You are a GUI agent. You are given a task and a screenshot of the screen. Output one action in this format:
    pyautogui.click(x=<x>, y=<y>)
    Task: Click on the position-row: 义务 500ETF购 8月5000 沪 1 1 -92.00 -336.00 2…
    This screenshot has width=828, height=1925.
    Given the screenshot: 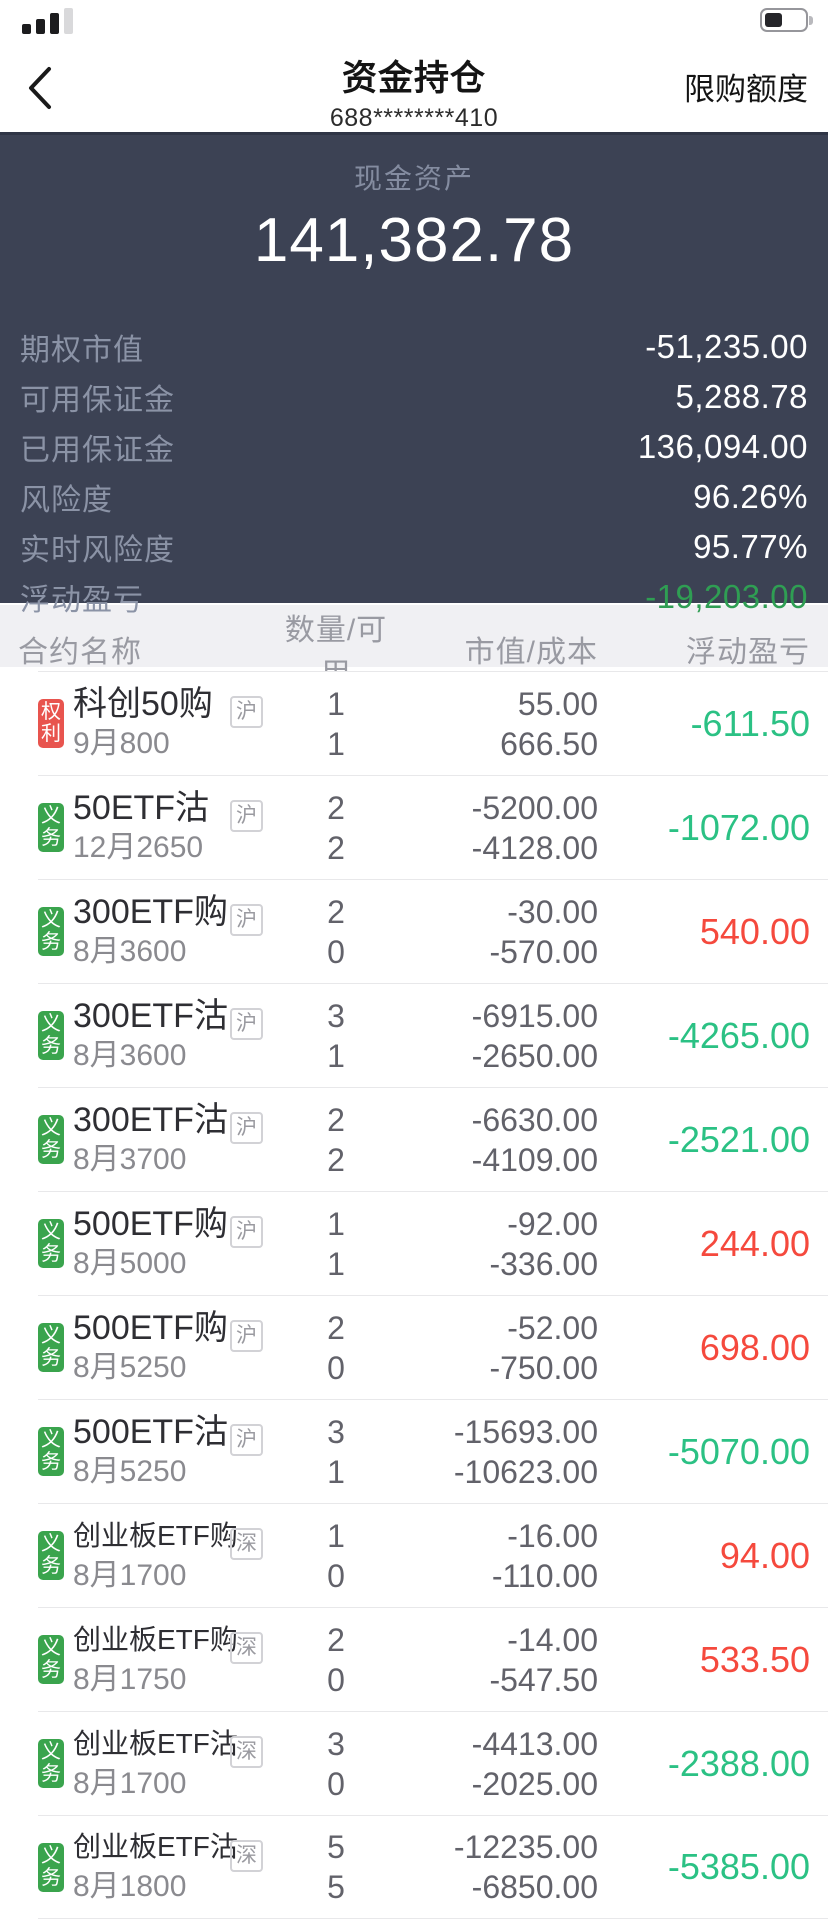 What is the action you would take?
    pyautogui.click(x=433, y=1243)
    